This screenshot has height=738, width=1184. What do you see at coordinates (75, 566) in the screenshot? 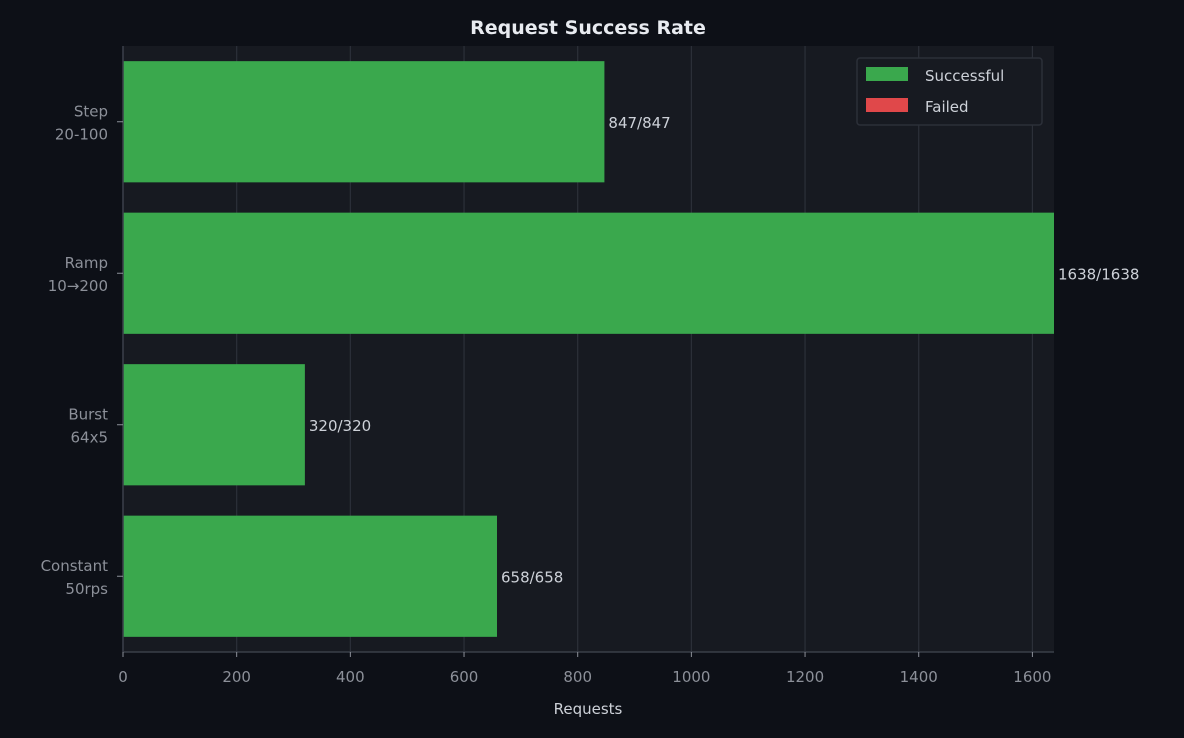
I see `y-tick-label-line: Constant` at bounding box center [75, 566].